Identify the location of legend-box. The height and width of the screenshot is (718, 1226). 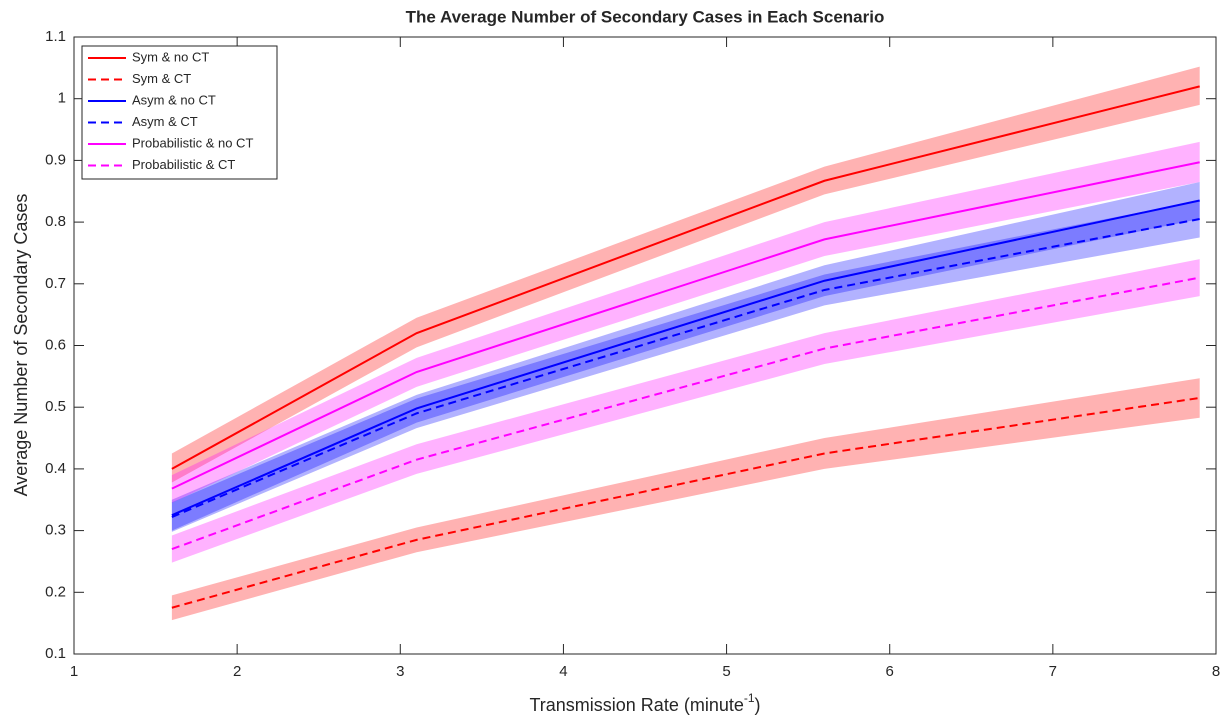
(179, 112).